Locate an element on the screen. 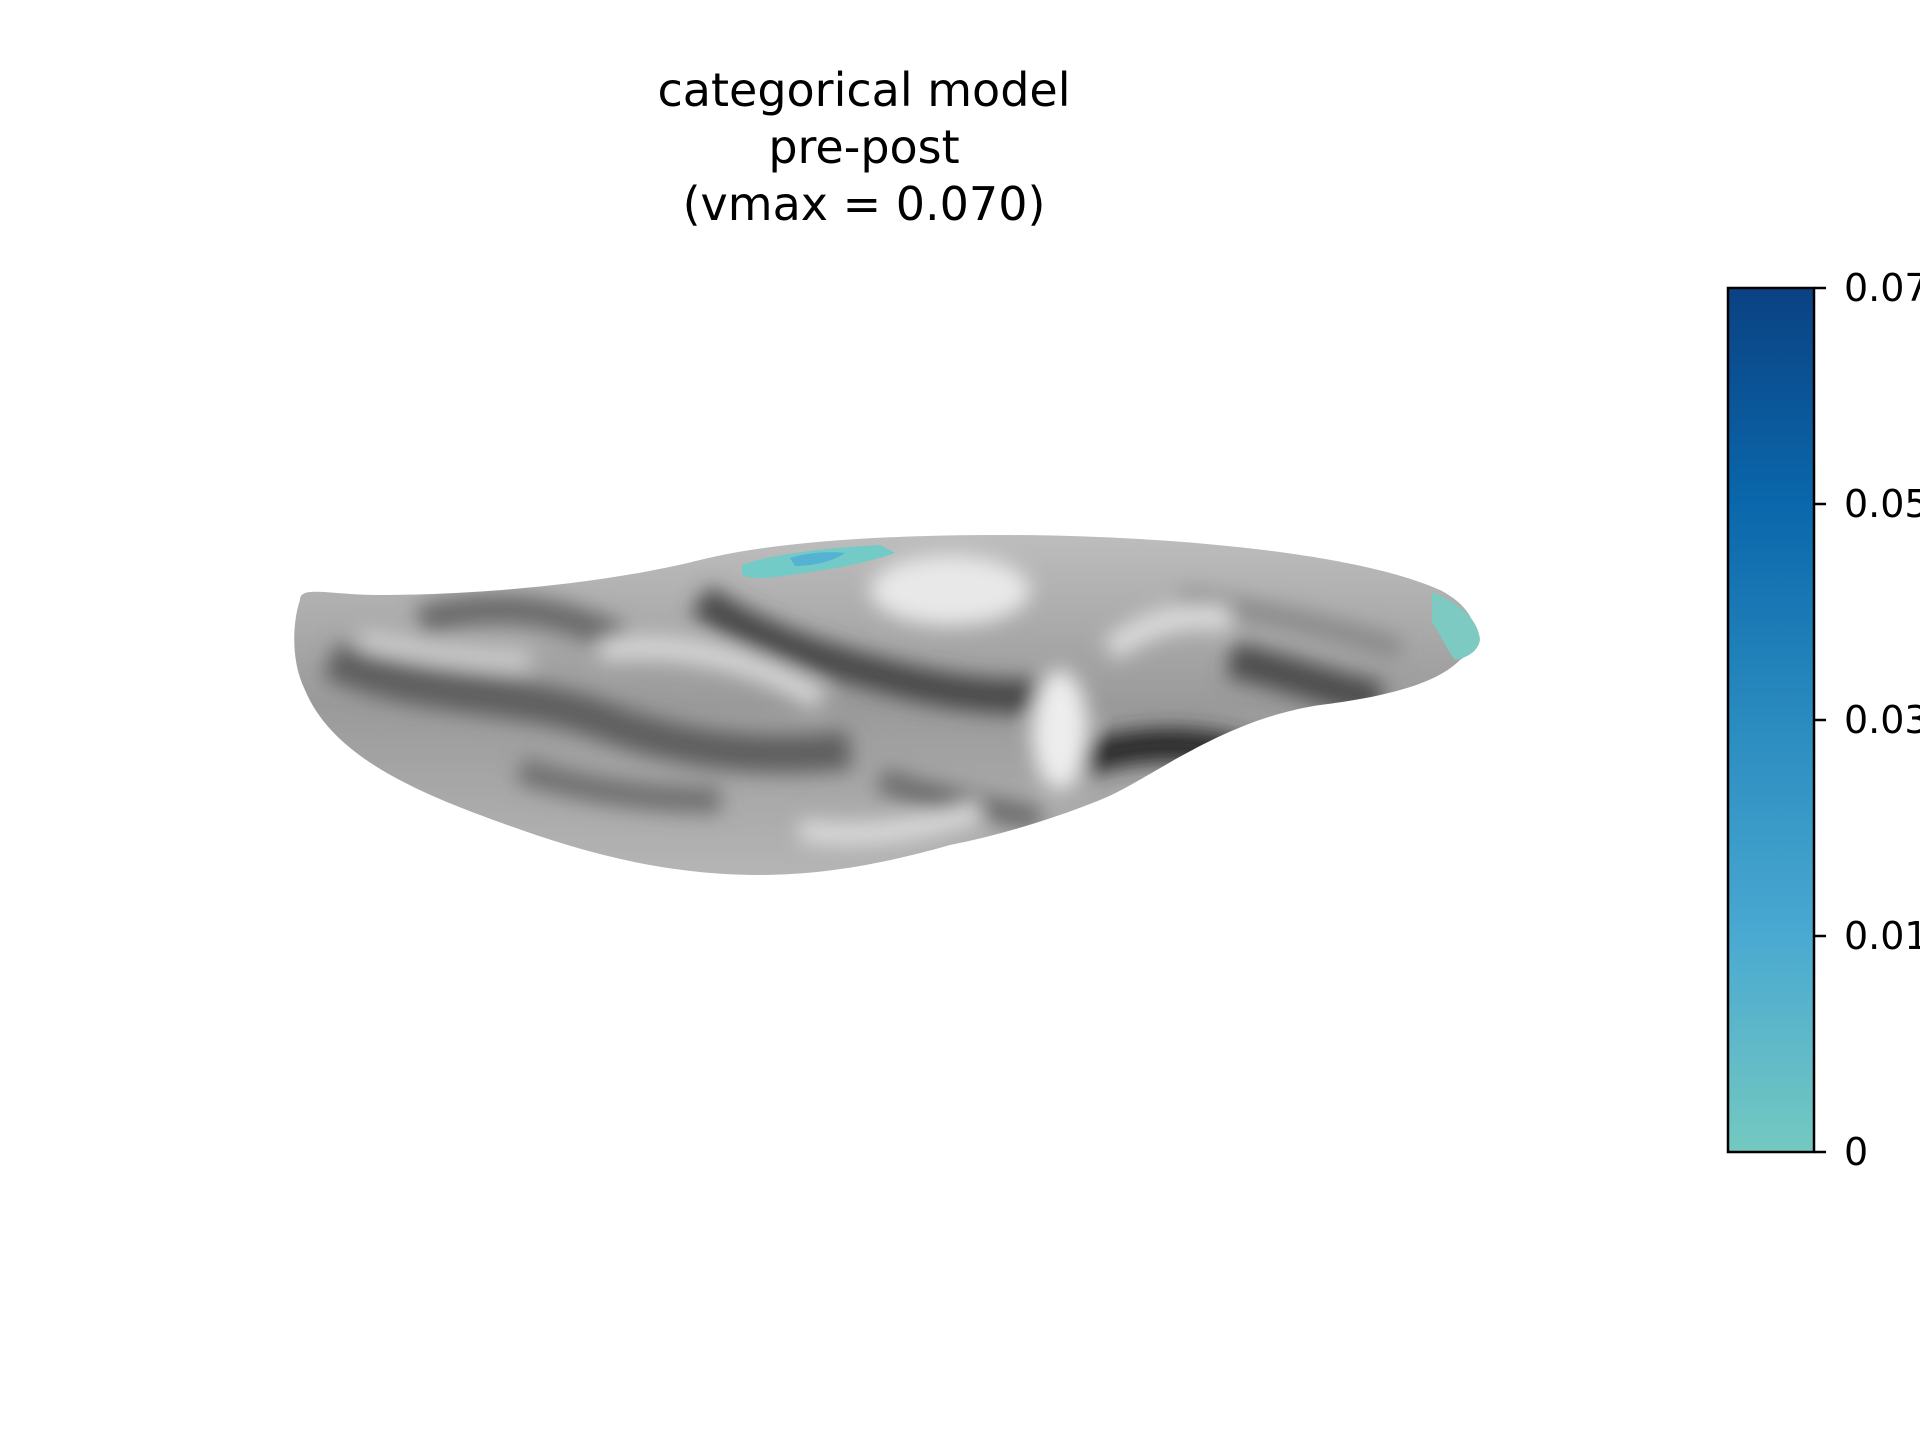  colorbar-tick-label: 0.03 is located at coordinates (1882, 720).